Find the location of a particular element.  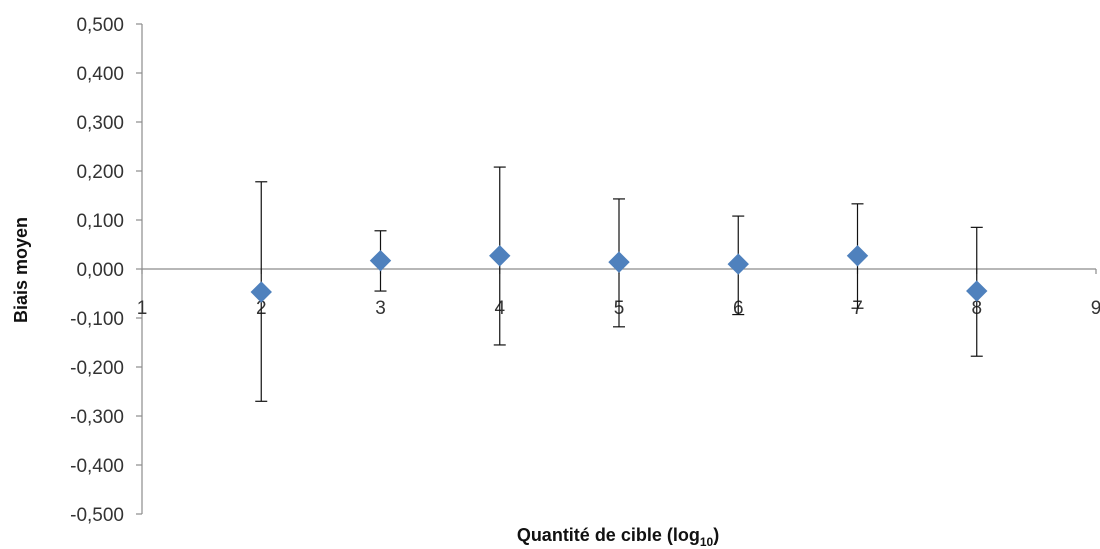

data-points is located at coordinates (619, 274).